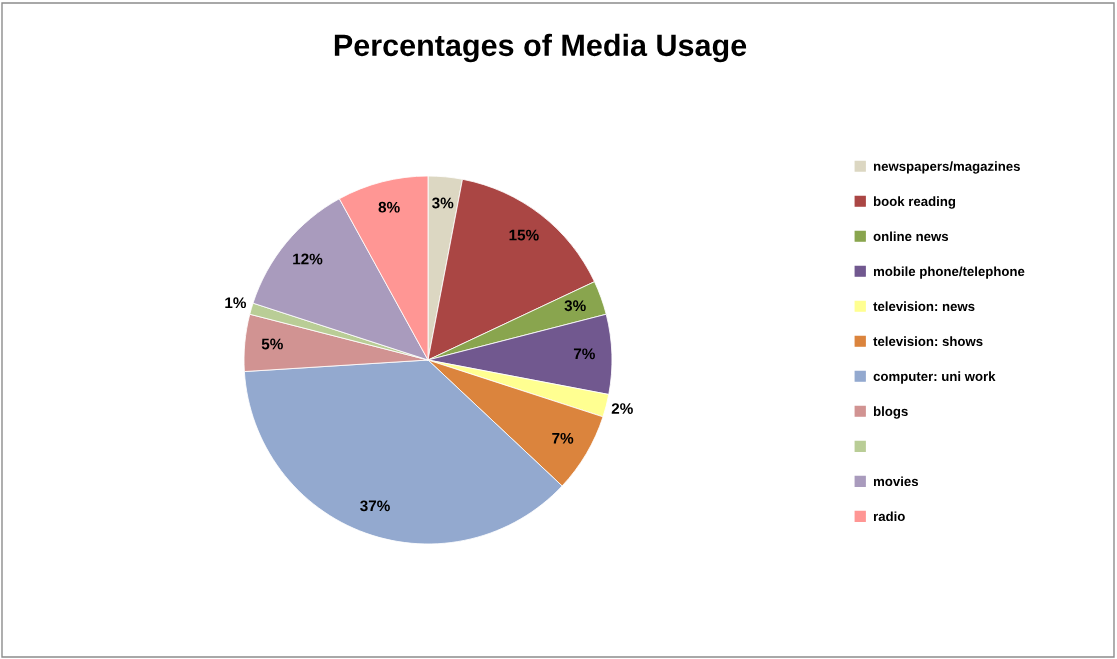 The height and width of the screenshot is (659, 1117). I want to click on legend-label: radio, so click(889, 516).